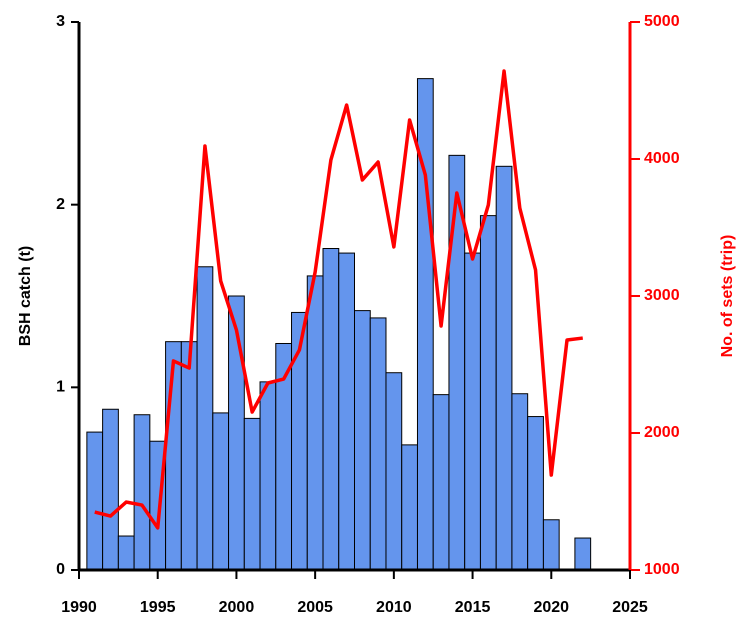 The image size is (740, 627). I want to click on y-tick-label: 1, so click(60, 387).